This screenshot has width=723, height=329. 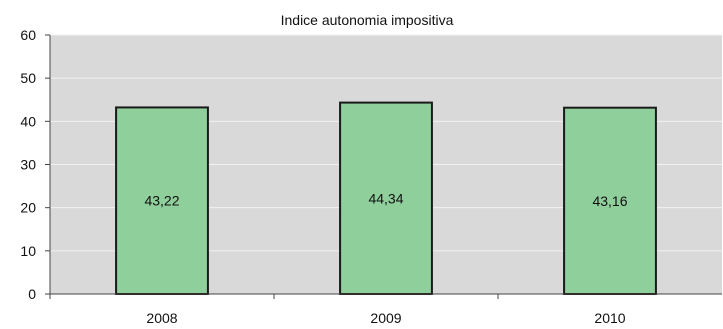 I want to click on data-label: 44,34, so click(x=385, y=198).